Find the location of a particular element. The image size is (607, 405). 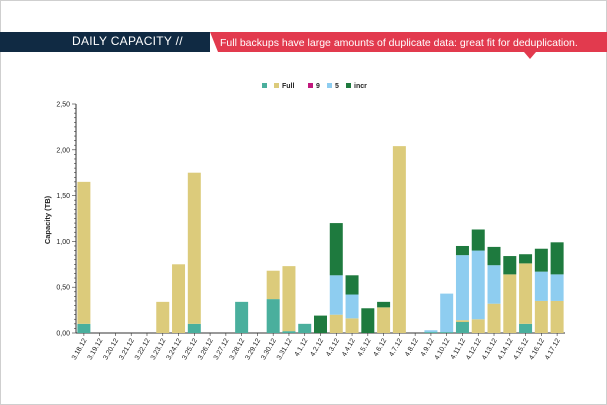

x-tick-label: 4.2.12 is located at coordinates (317, 347).